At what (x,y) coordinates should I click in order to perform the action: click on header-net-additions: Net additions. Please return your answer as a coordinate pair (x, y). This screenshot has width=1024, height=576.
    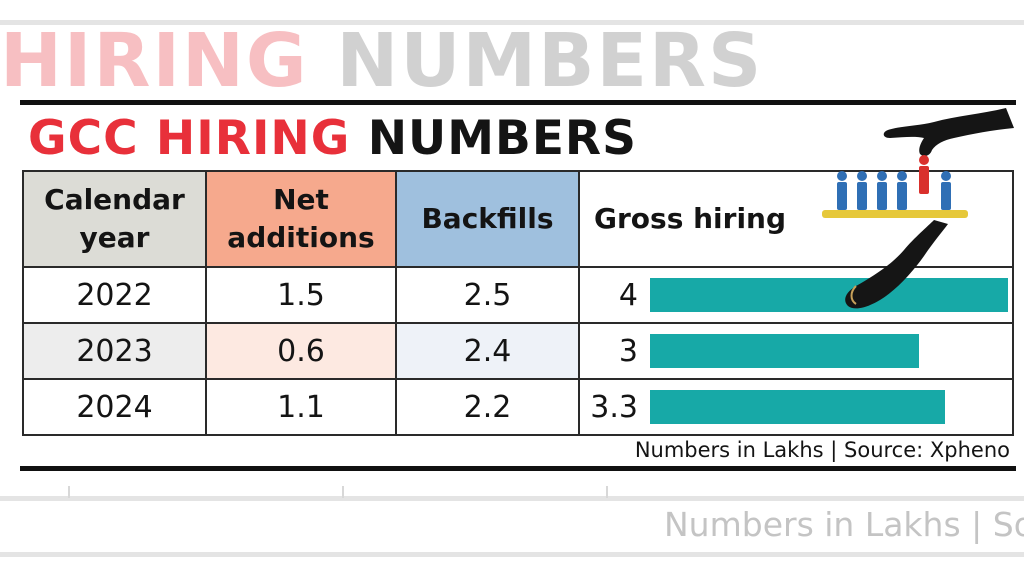
    Looking at the image, I should click on (301, 219).